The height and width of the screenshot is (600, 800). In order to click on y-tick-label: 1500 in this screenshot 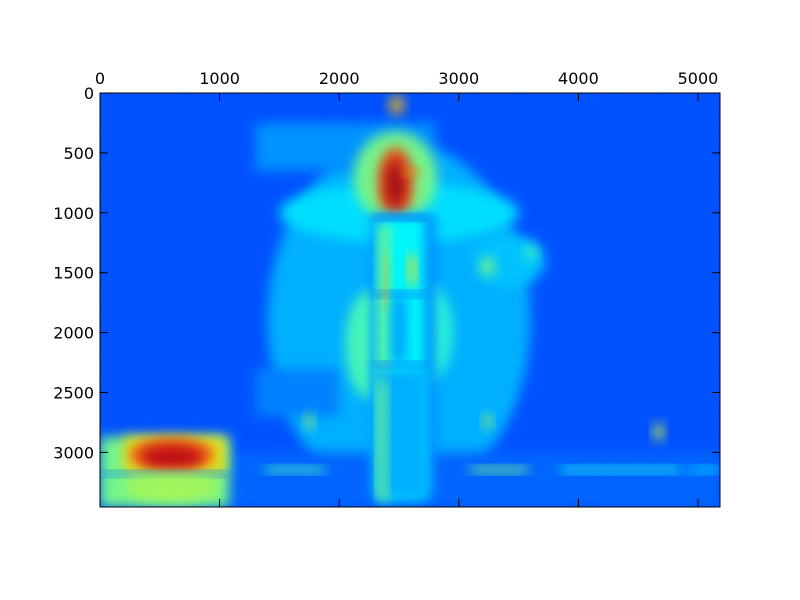, I will do `click(73, 273)`.